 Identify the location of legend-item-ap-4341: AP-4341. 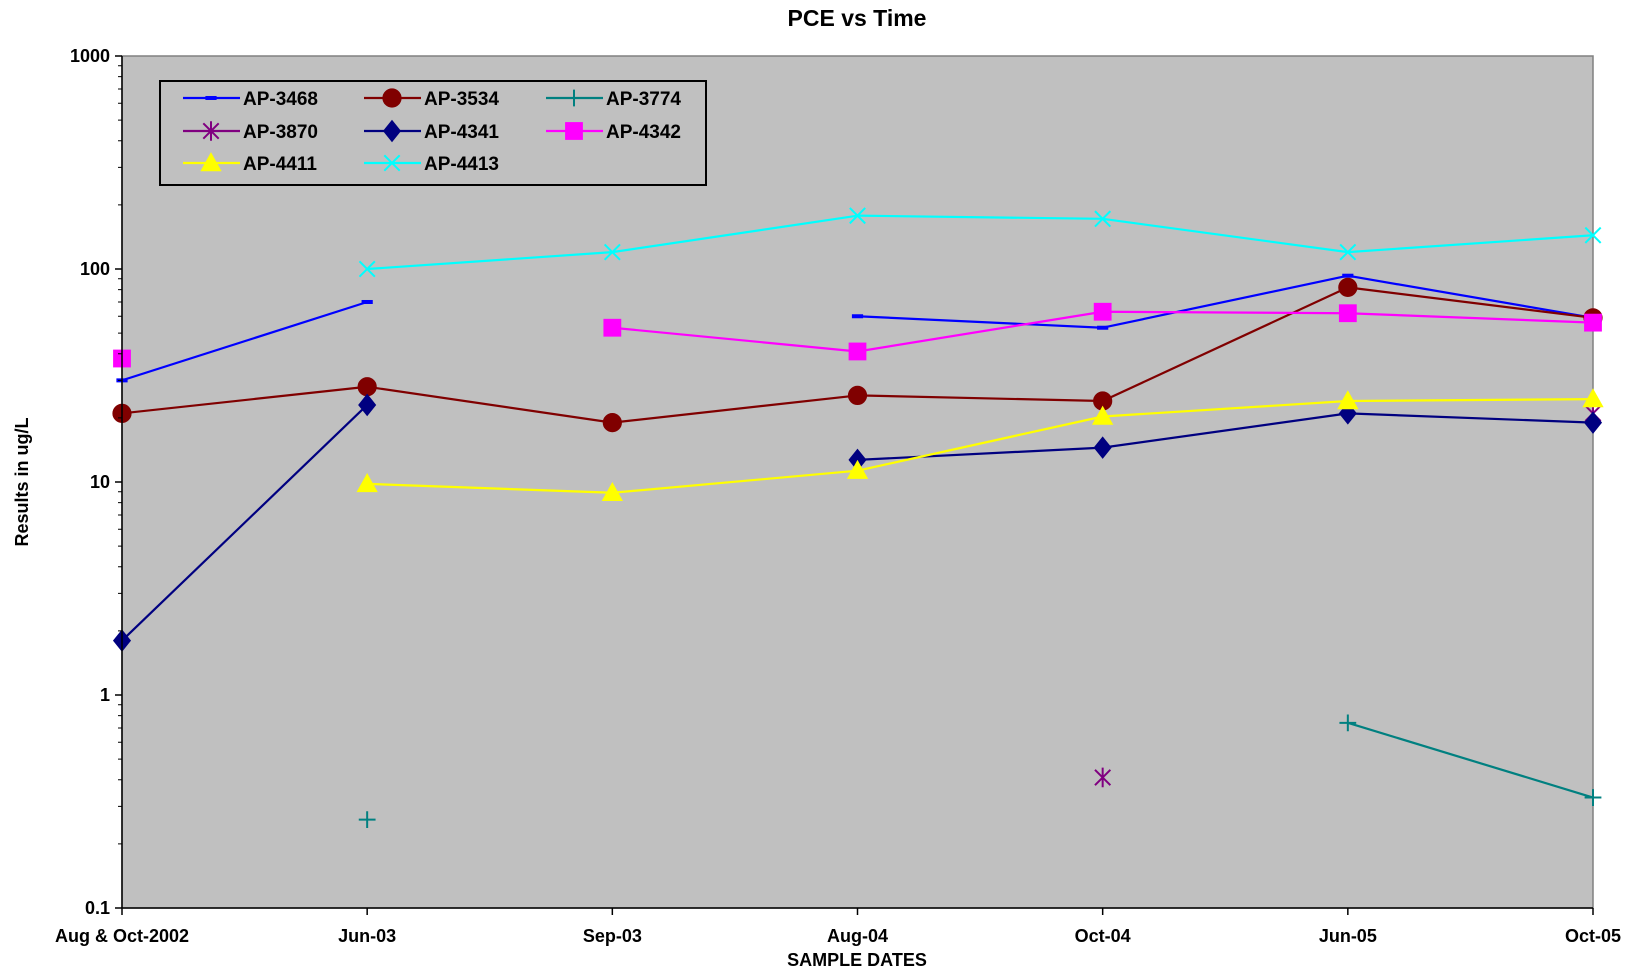
(431, 131).